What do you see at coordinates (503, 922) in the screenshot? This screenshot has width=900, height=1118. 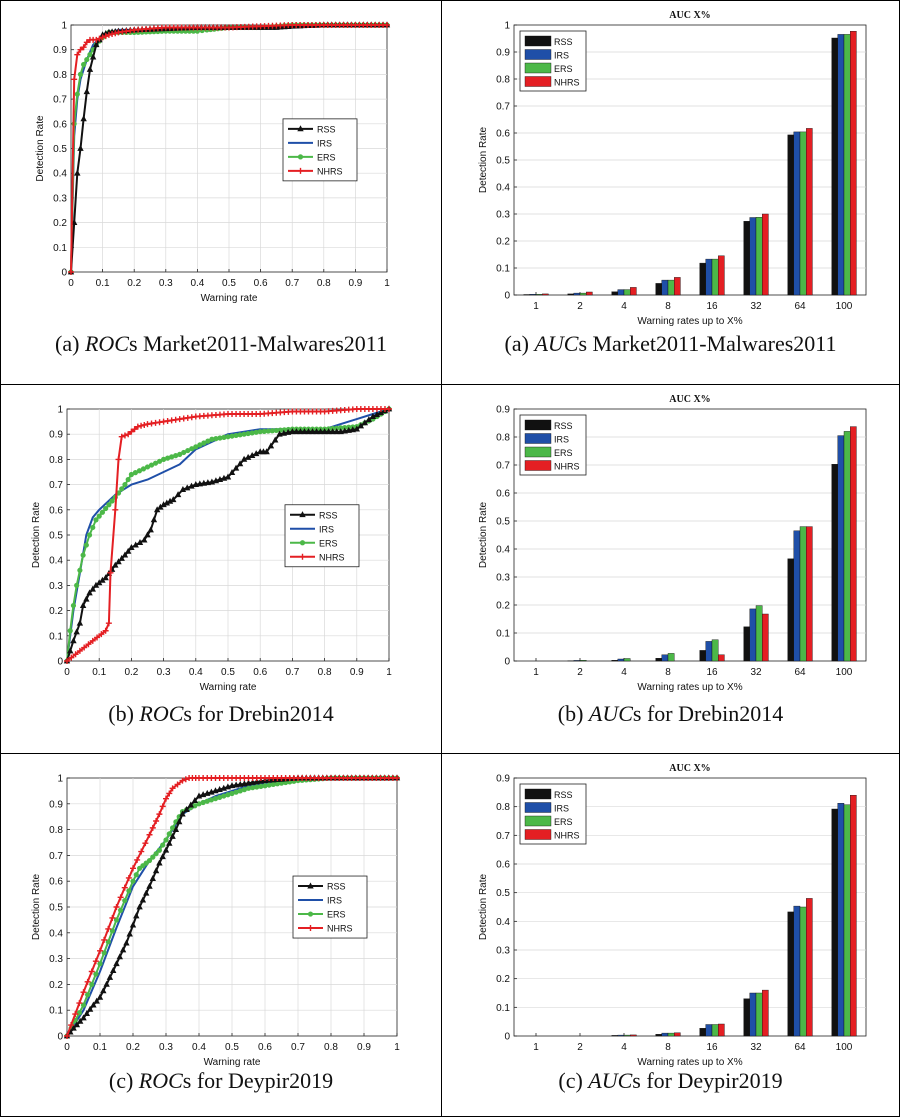 I see `y-tick-label: 0.4` at bounding box center [503, 922].